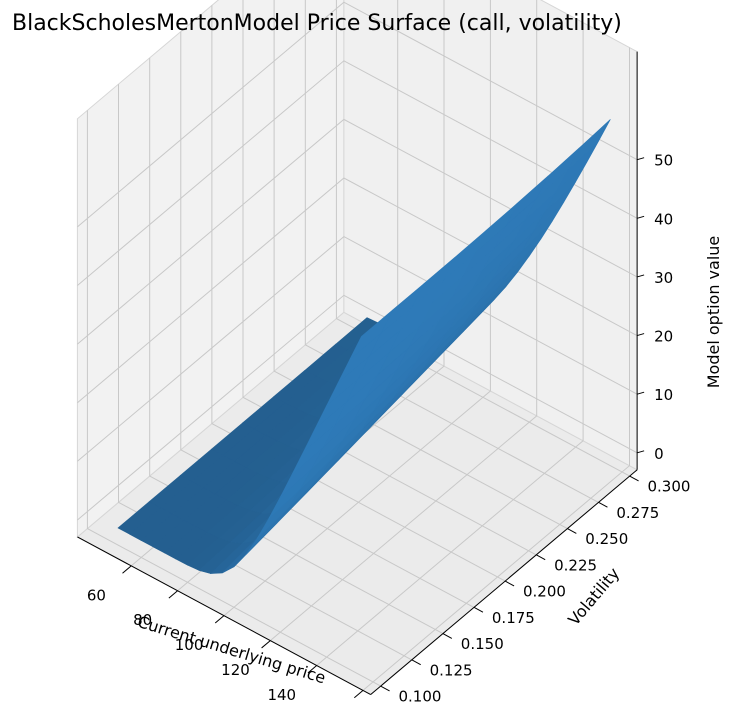 The image size is (742, 708). What do you see at coordinates (189, 645) in the screenshot?
I see `x-tick-label: 100` at bounding box center [189, 645].